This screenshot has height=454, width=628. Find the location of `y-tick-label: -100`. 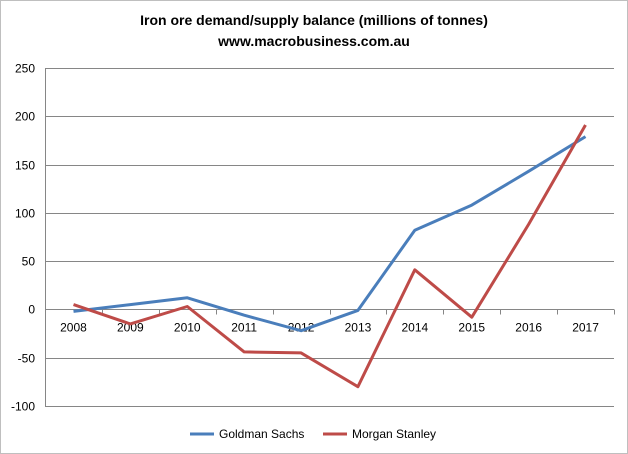

y-tick-label: -100 is located at coordinates (23, 407).